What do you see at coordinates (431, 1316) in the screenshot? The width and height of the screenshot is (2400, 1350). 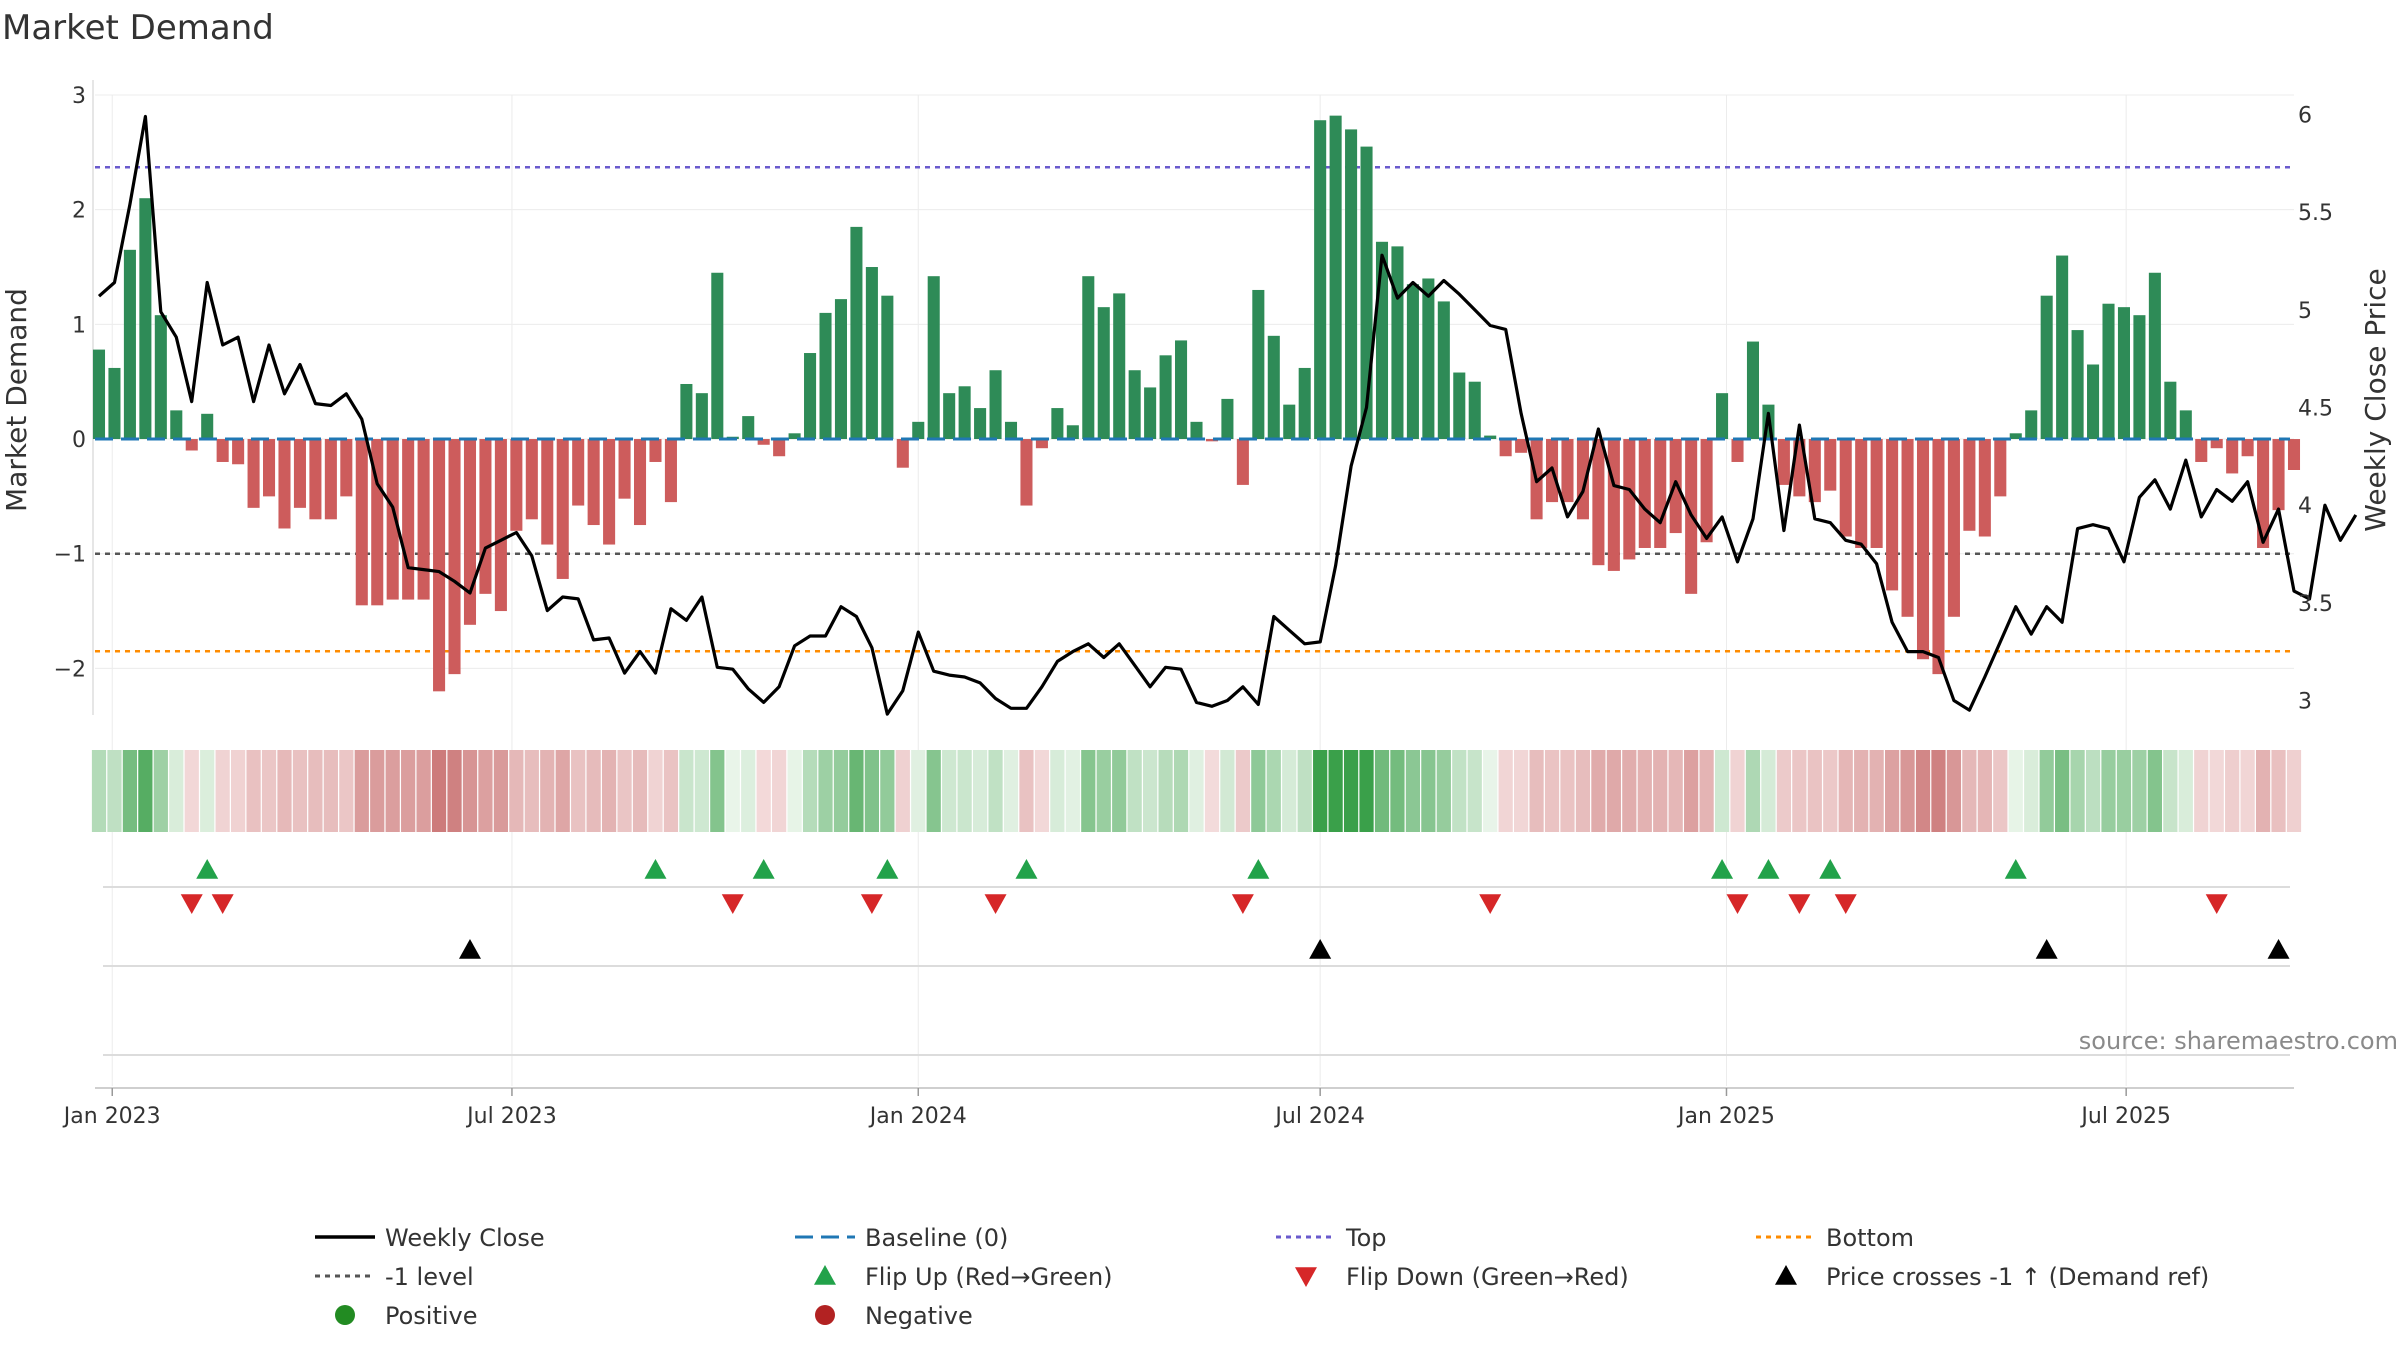 I see `legend-label: Positive` at bounding box center [431, 1316].